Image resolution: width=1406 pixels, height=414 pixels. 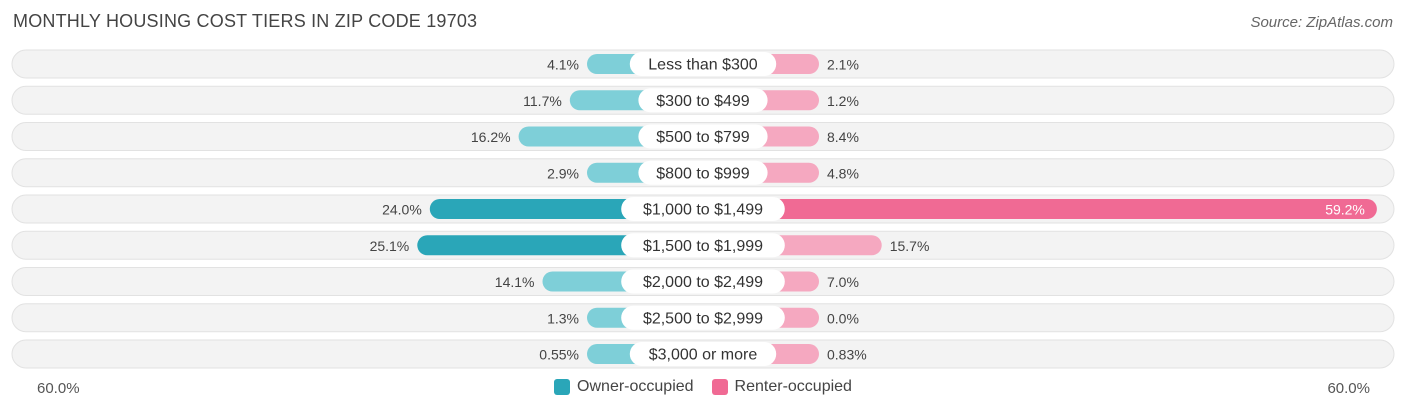 I want to click on renter-value-label: 59.2%, so click(x=1345, y=210).